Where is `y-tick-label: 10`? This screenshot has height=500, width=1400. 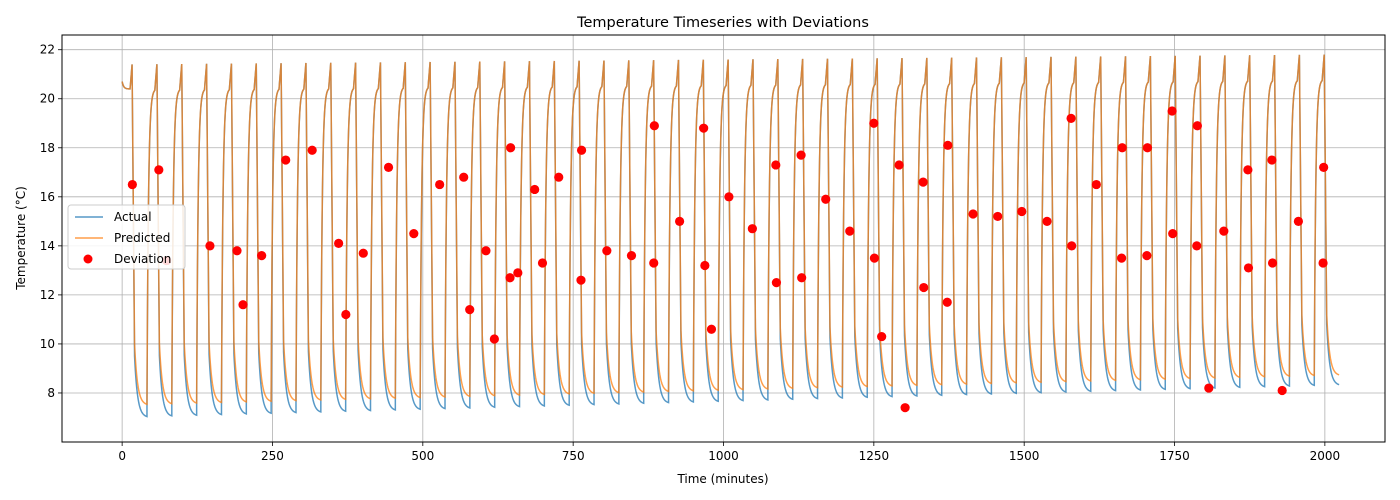
y-tick-label: 10 is located at coordinates (47, 344).